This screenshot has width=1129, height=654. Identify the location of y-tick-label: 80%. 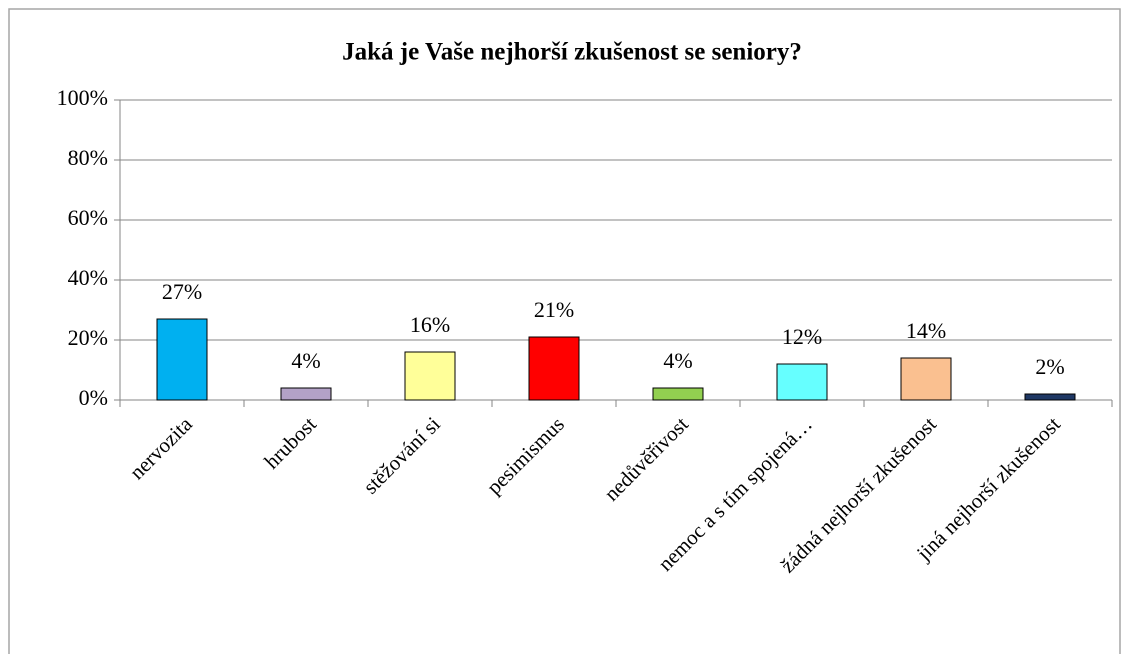
(88, 157).